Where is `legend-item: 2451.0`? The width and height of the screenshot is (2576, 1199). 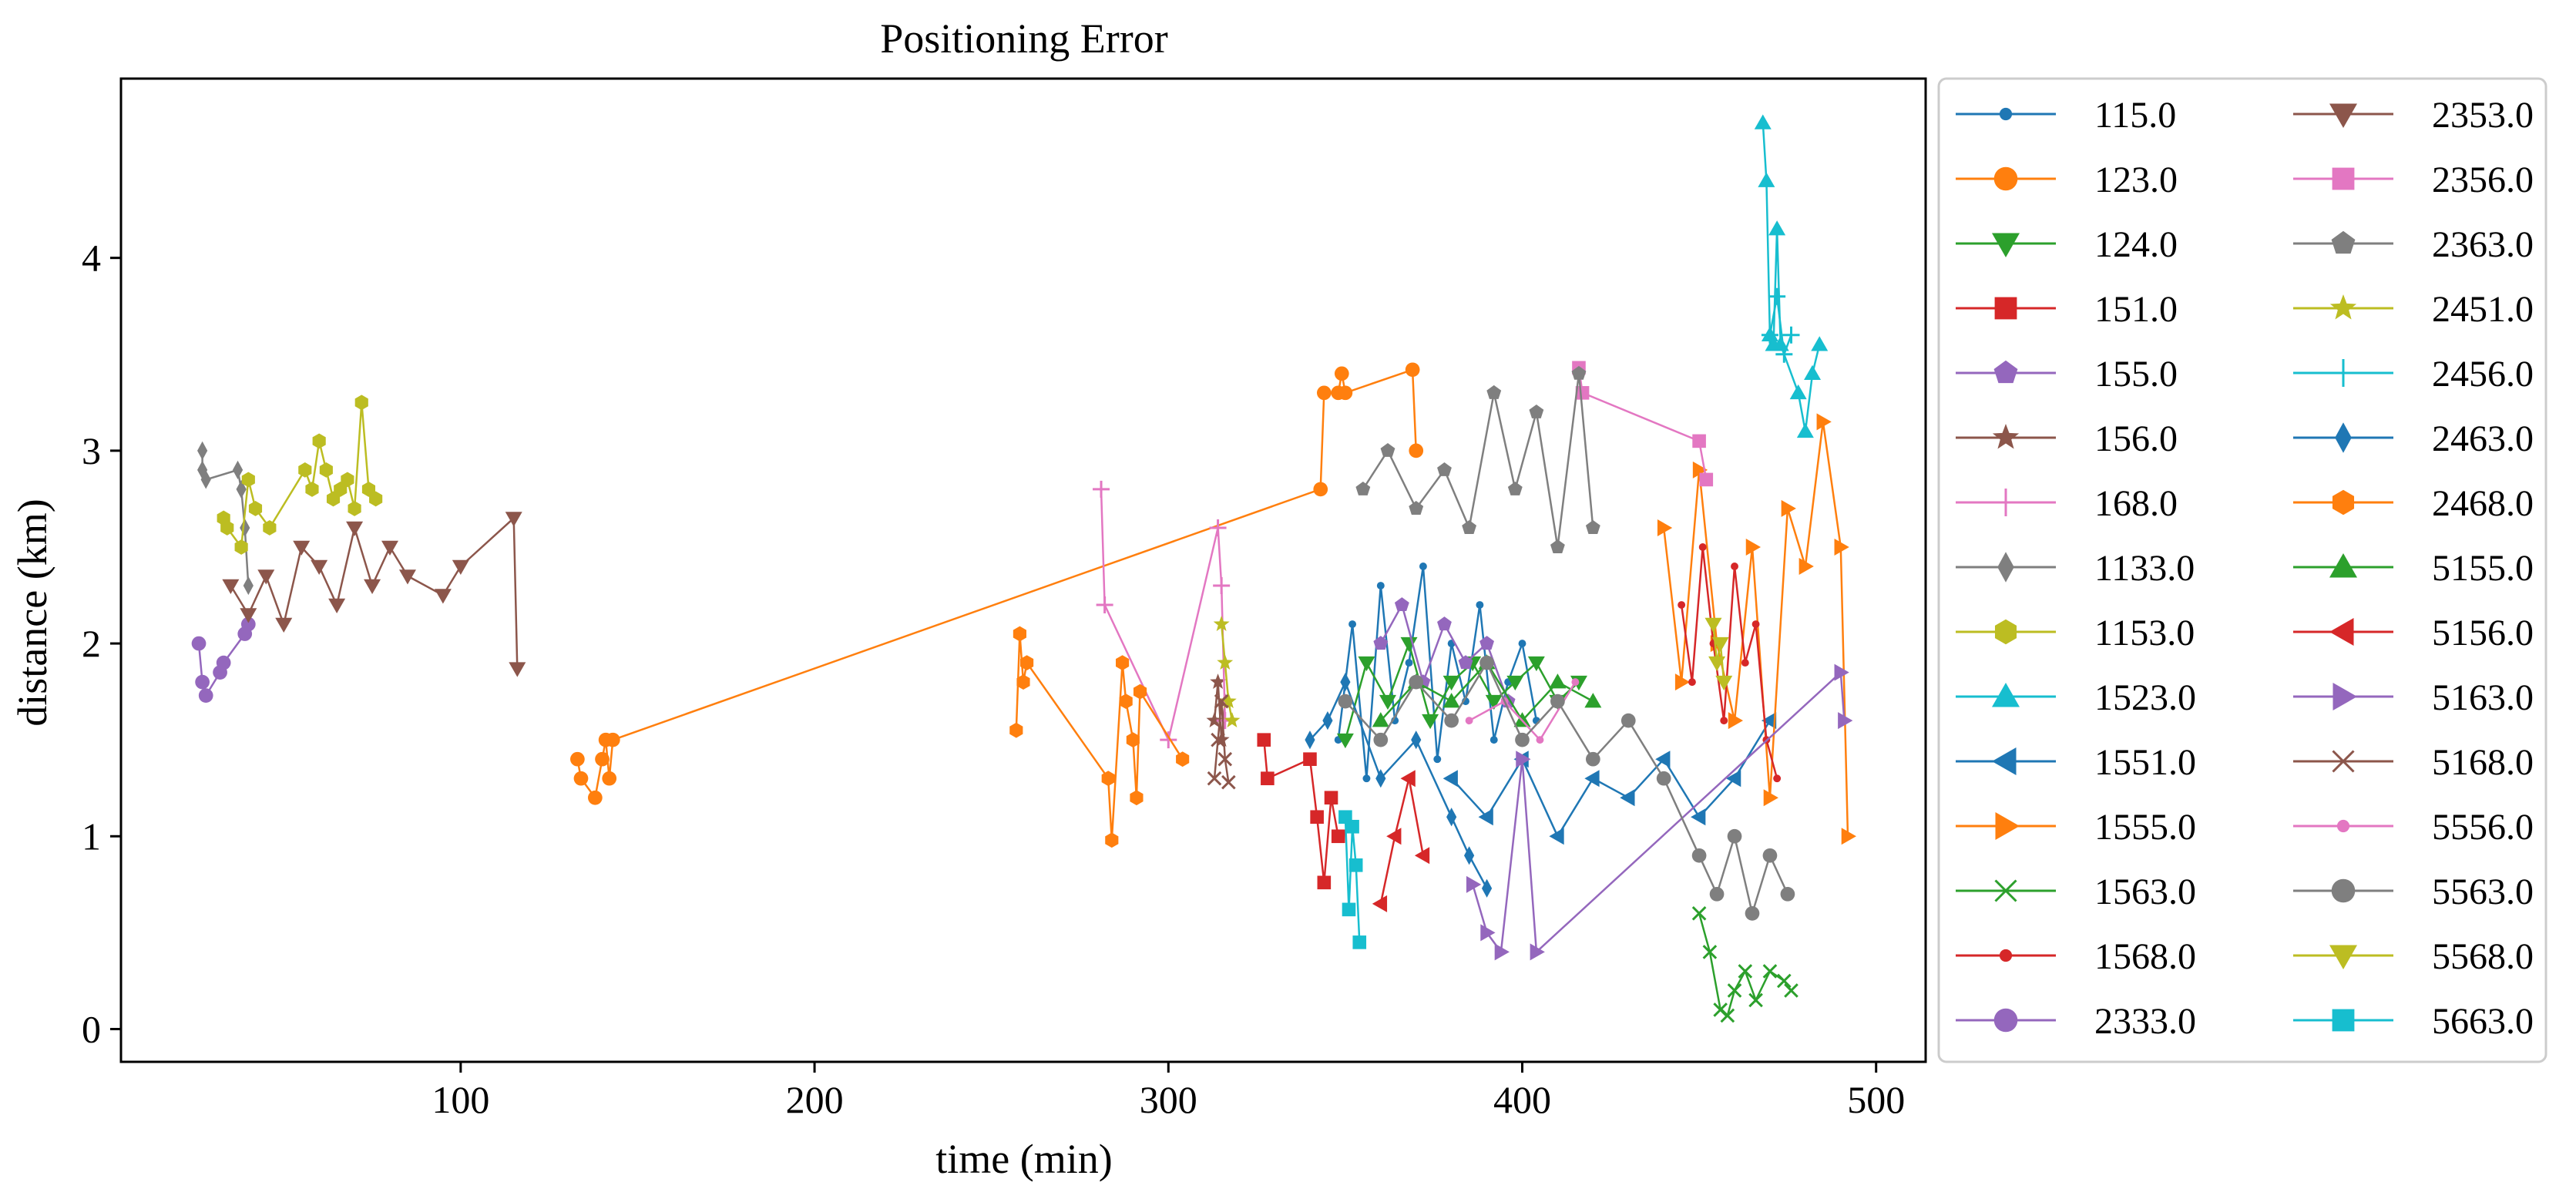 legend-item: 2451.0 is located at coordinates (2413, 309).